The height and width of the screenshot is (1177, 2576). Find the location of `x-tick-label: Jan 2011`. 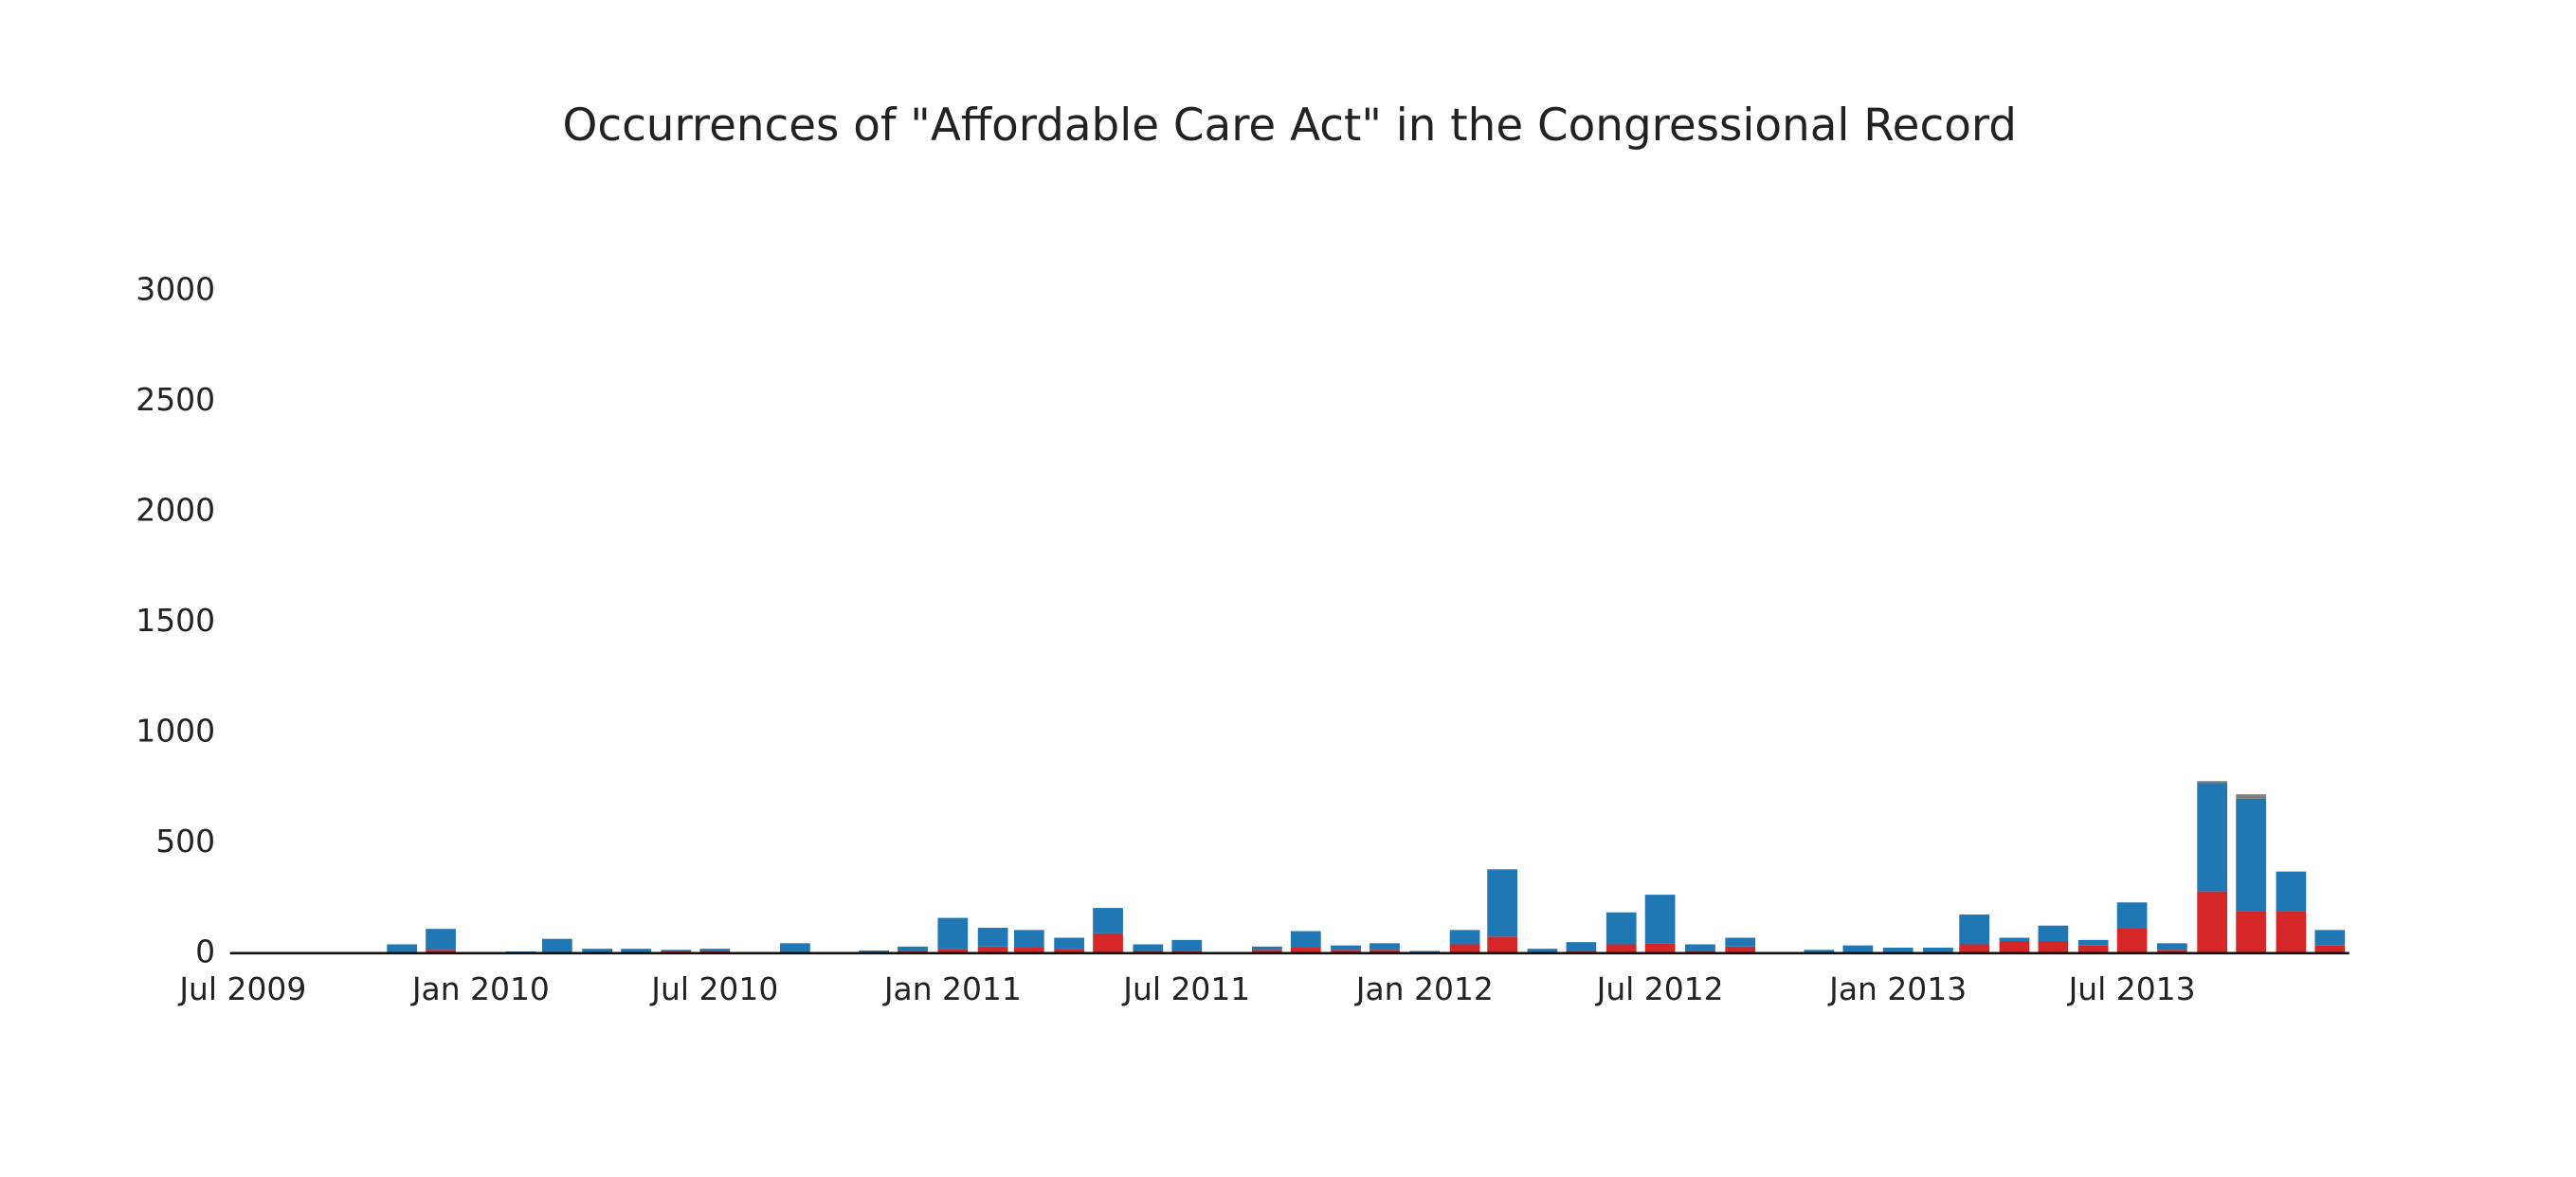

x-tick-label: Jan 2011 is located at coordinates (952, 988).